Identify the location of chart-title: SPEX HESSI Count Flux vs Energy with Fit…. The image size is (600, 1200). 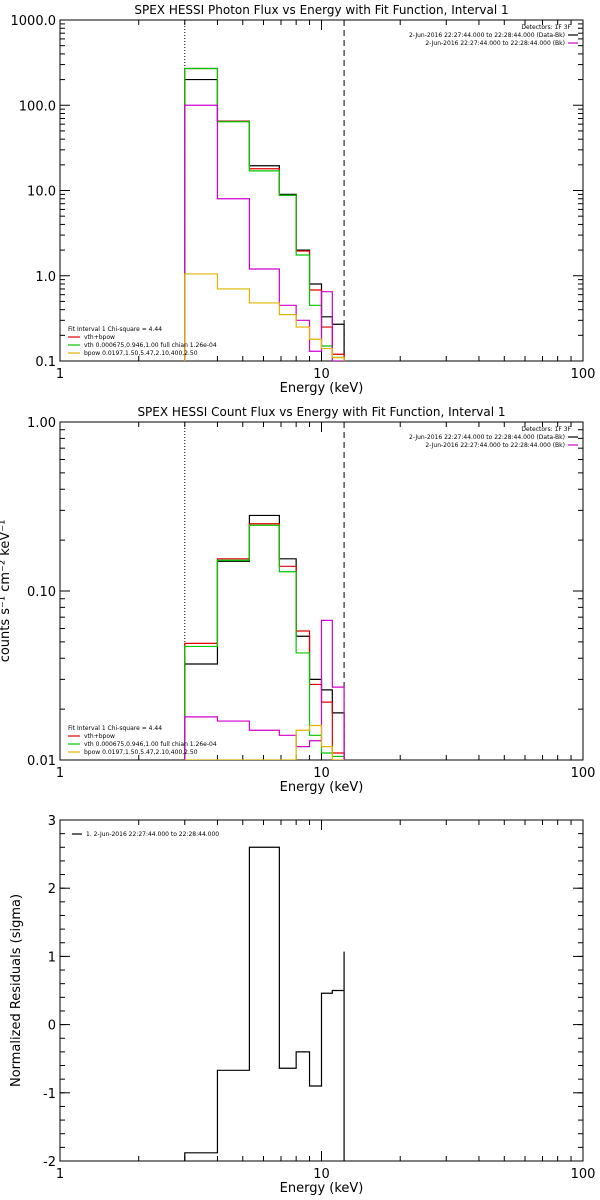
(321, 412).